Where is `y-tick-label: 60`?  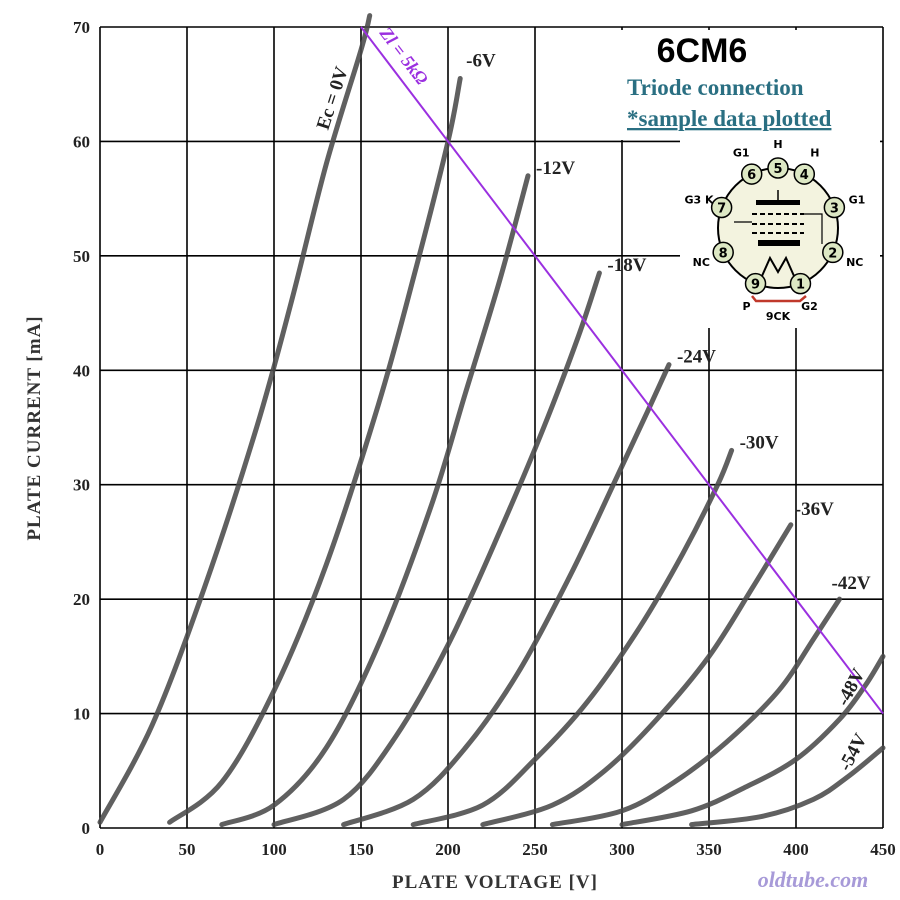 y-tick-label: 60 is located at coordinates (81, 141).